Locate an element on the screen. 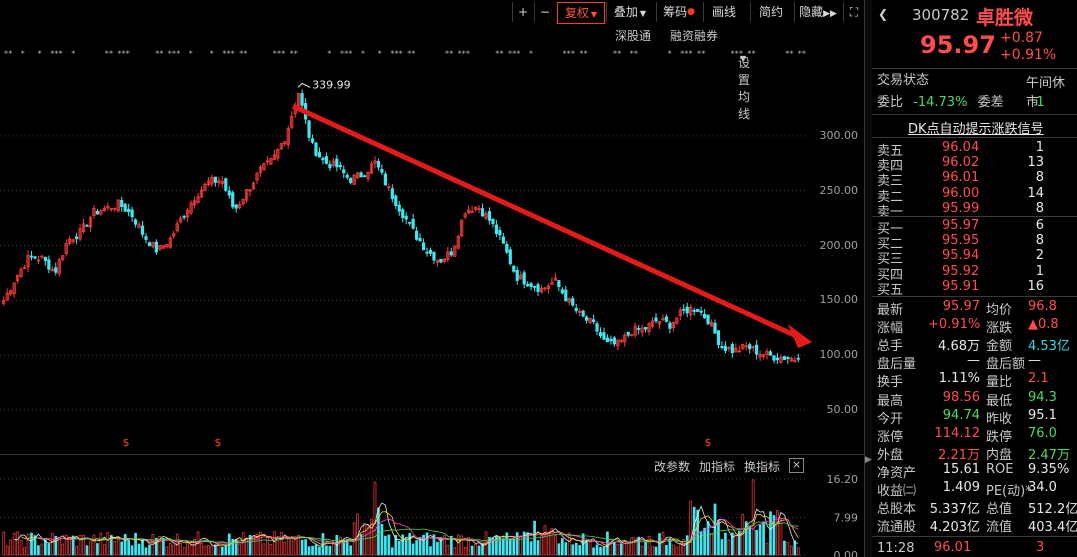  zoom-out-button: − is located at coordinates (544, 12).